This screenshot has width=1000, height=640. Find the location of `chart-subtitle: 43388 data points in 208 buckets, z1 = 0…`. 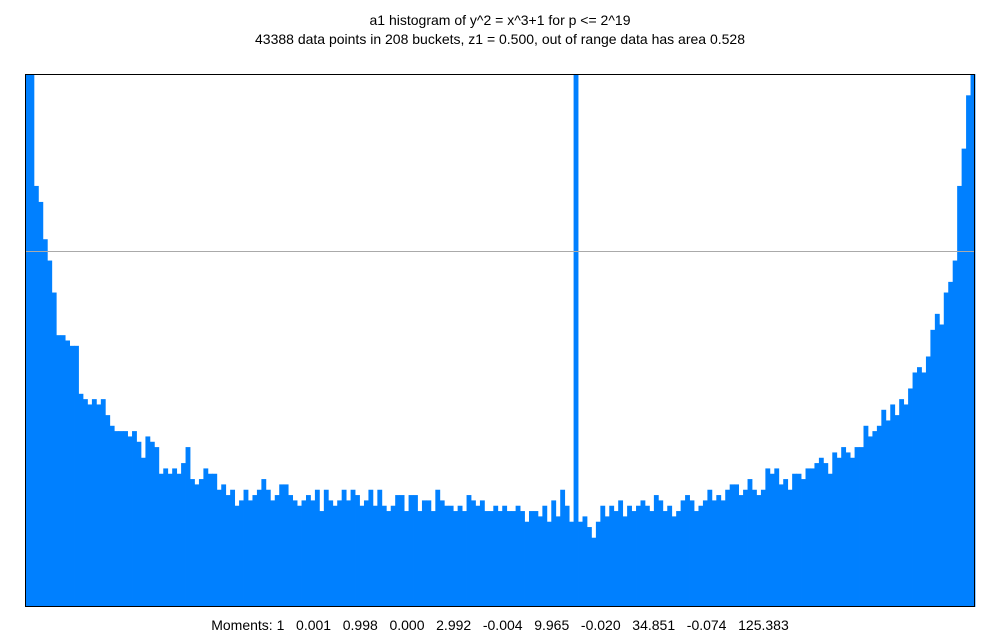

chart-subtitle: 43388 data points in 208 buckets, z1 = 0… is located at coordinates (500, 39).